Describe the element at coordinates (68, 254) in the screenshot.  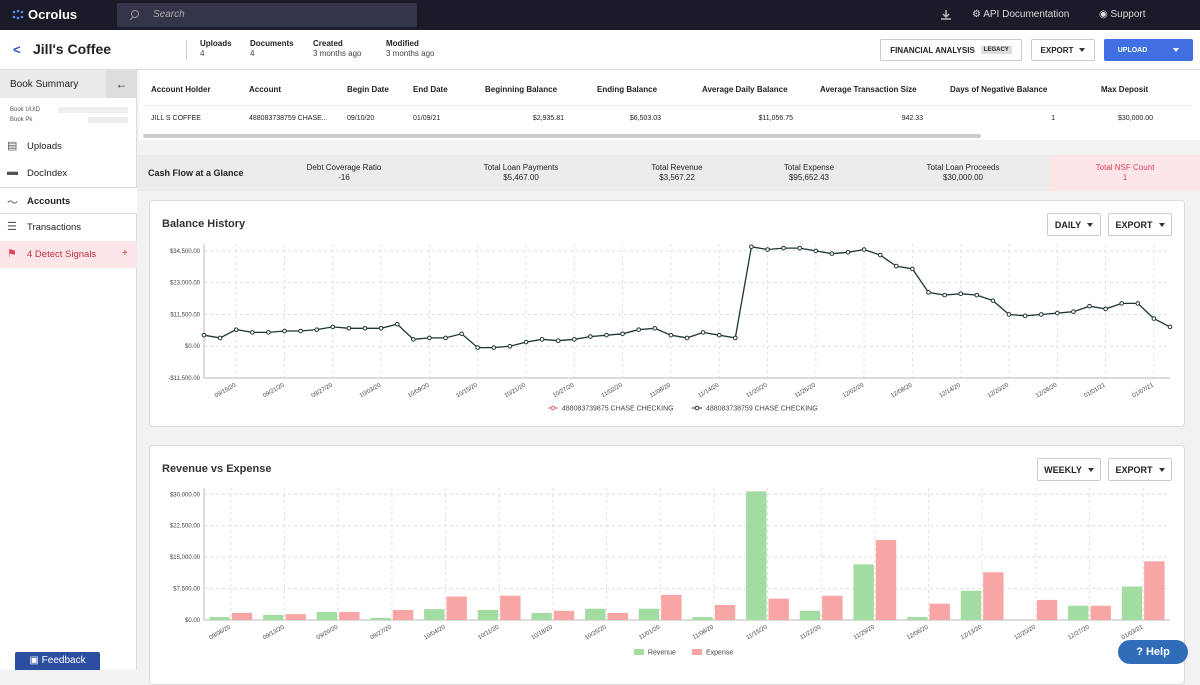
I see `nav-item: ⚑ 4 Detect Signals +` at that location.